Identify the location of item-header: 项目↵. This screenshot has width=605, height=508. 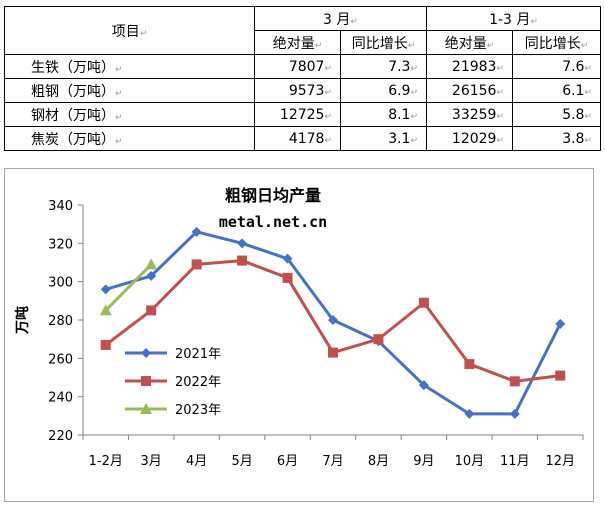
(129, 30).